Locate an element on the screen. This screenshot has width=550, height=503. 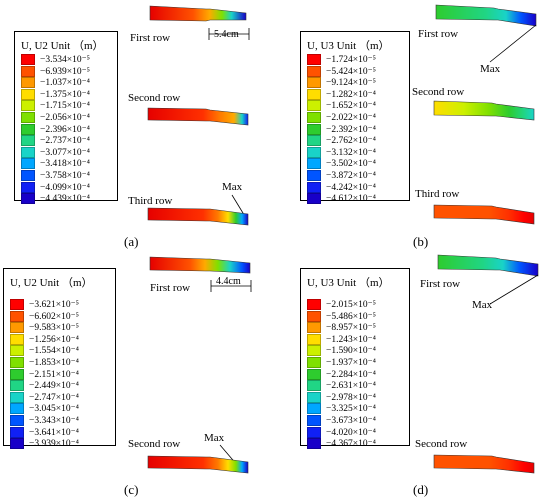
legend-value: −1.724×10⁻⁵ is located at coordinates (351, 60).